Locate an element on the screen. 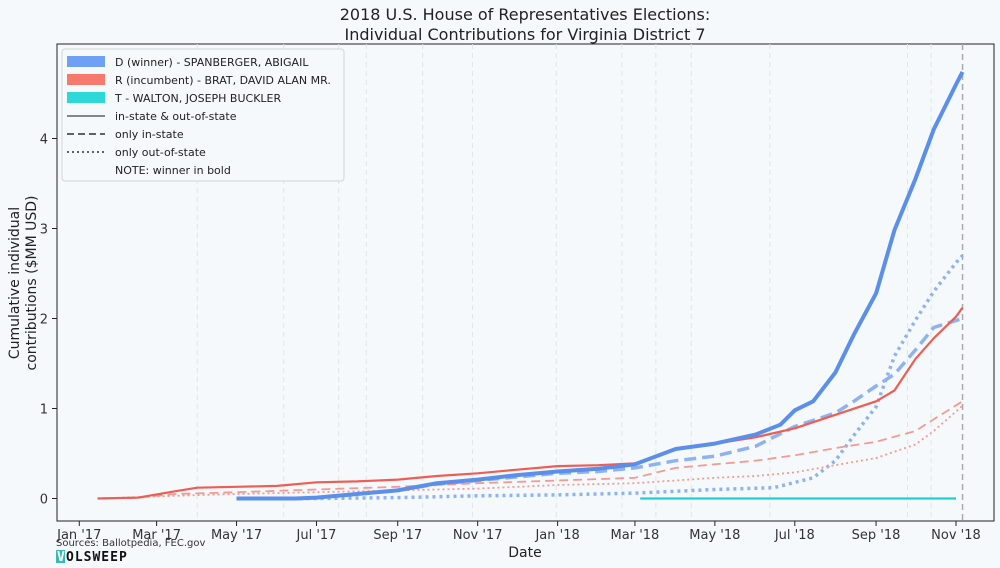  source-text: Sources: Ballotpedia, FEC.gov is located at coordinates (130, 543).